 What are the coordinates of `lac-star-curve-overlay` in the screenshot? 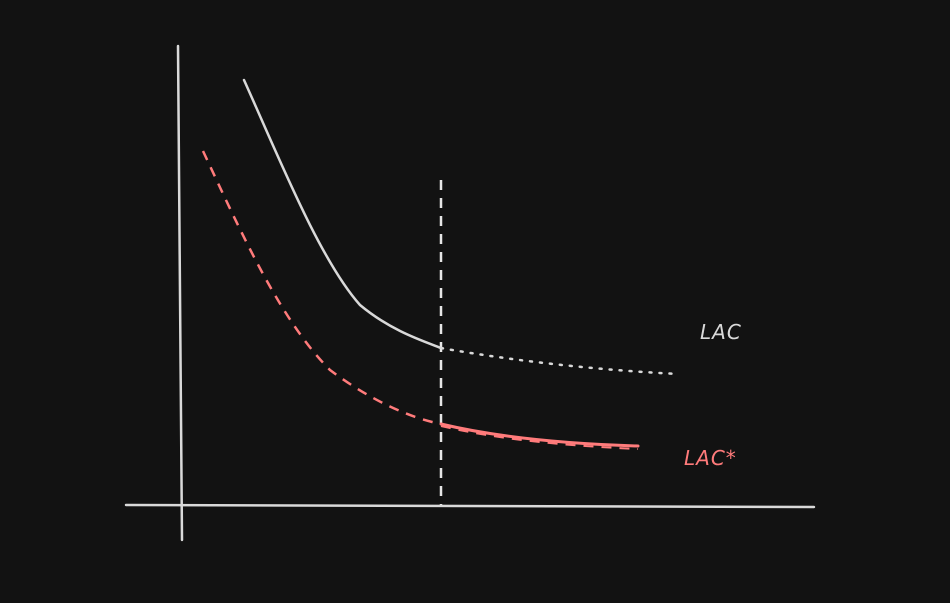 It's located at (539, 437).